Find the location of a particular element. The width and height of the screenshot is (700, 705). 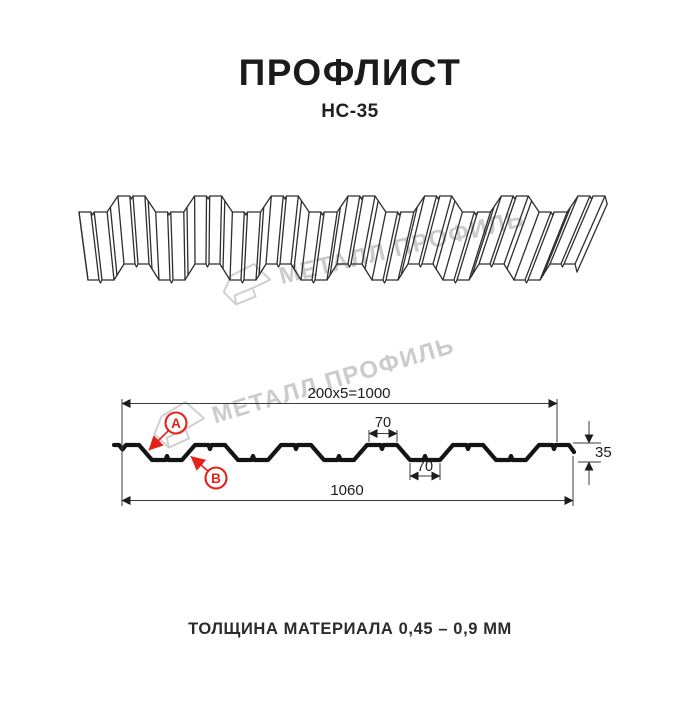

watermark-logo-bottom: МЕТАЛЛ ПРОФИЛЬ is located at coordinates (303, 387).